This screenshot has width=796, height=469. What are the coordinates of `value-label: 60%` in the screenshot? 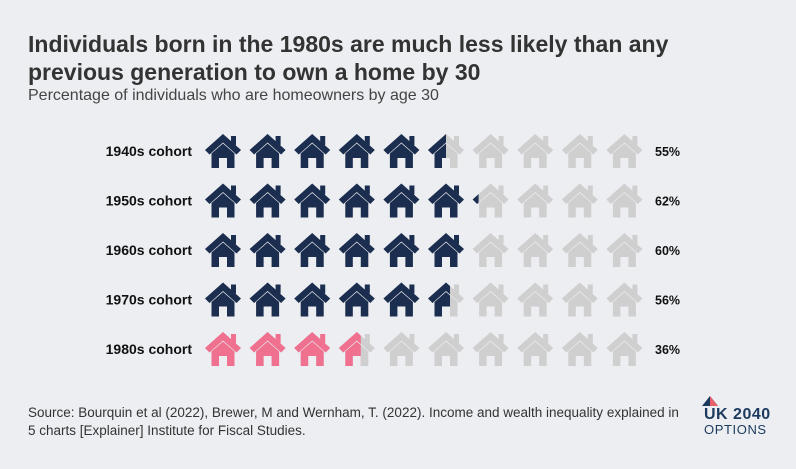 It's located at (667, 251).